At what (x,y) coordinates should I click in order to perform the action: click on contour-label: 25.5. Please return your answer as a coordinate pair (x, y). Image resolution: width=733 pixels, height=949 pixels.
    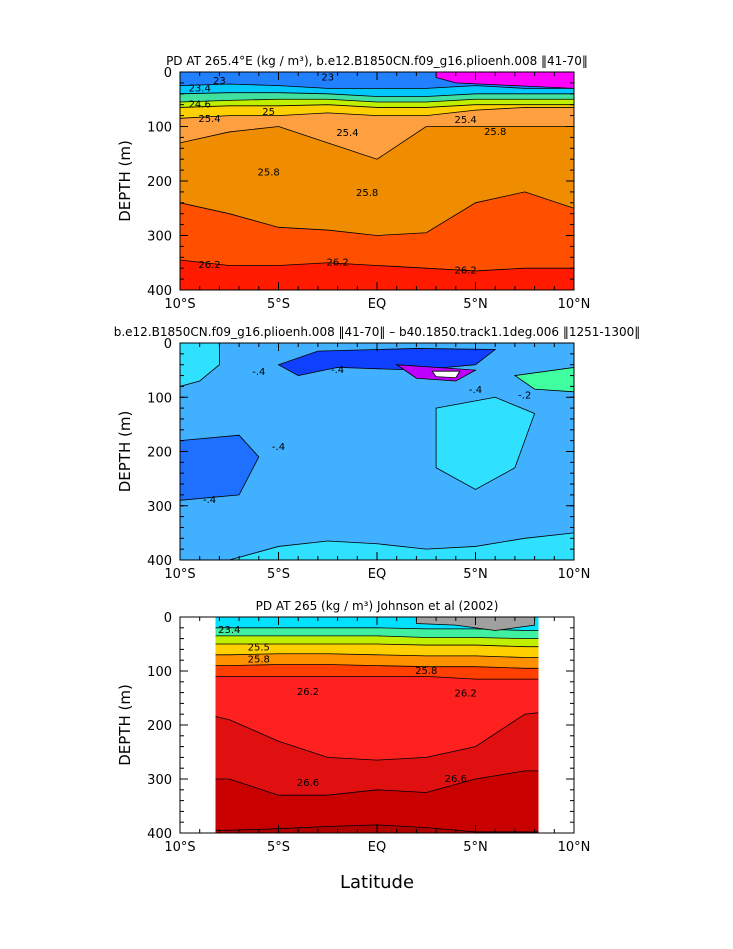
    Looking at the image, I should click on (259, 648).